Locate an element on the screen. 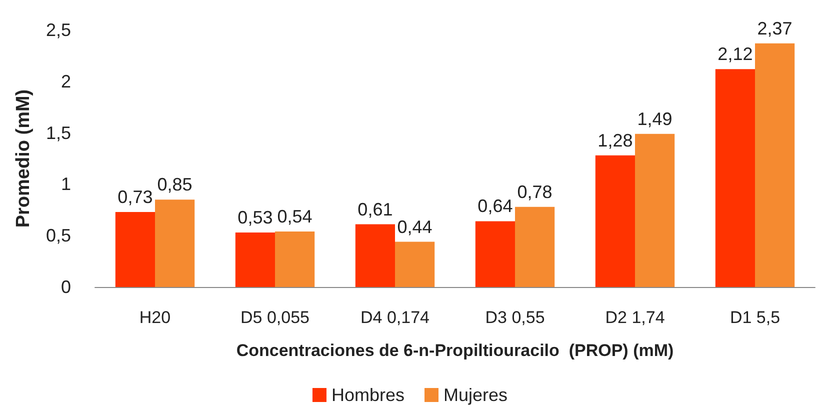 Image resolution: width=820 pixels, height=409 pixels. x-tick-label: D2 1,74 is located at coordinates (635, 317).